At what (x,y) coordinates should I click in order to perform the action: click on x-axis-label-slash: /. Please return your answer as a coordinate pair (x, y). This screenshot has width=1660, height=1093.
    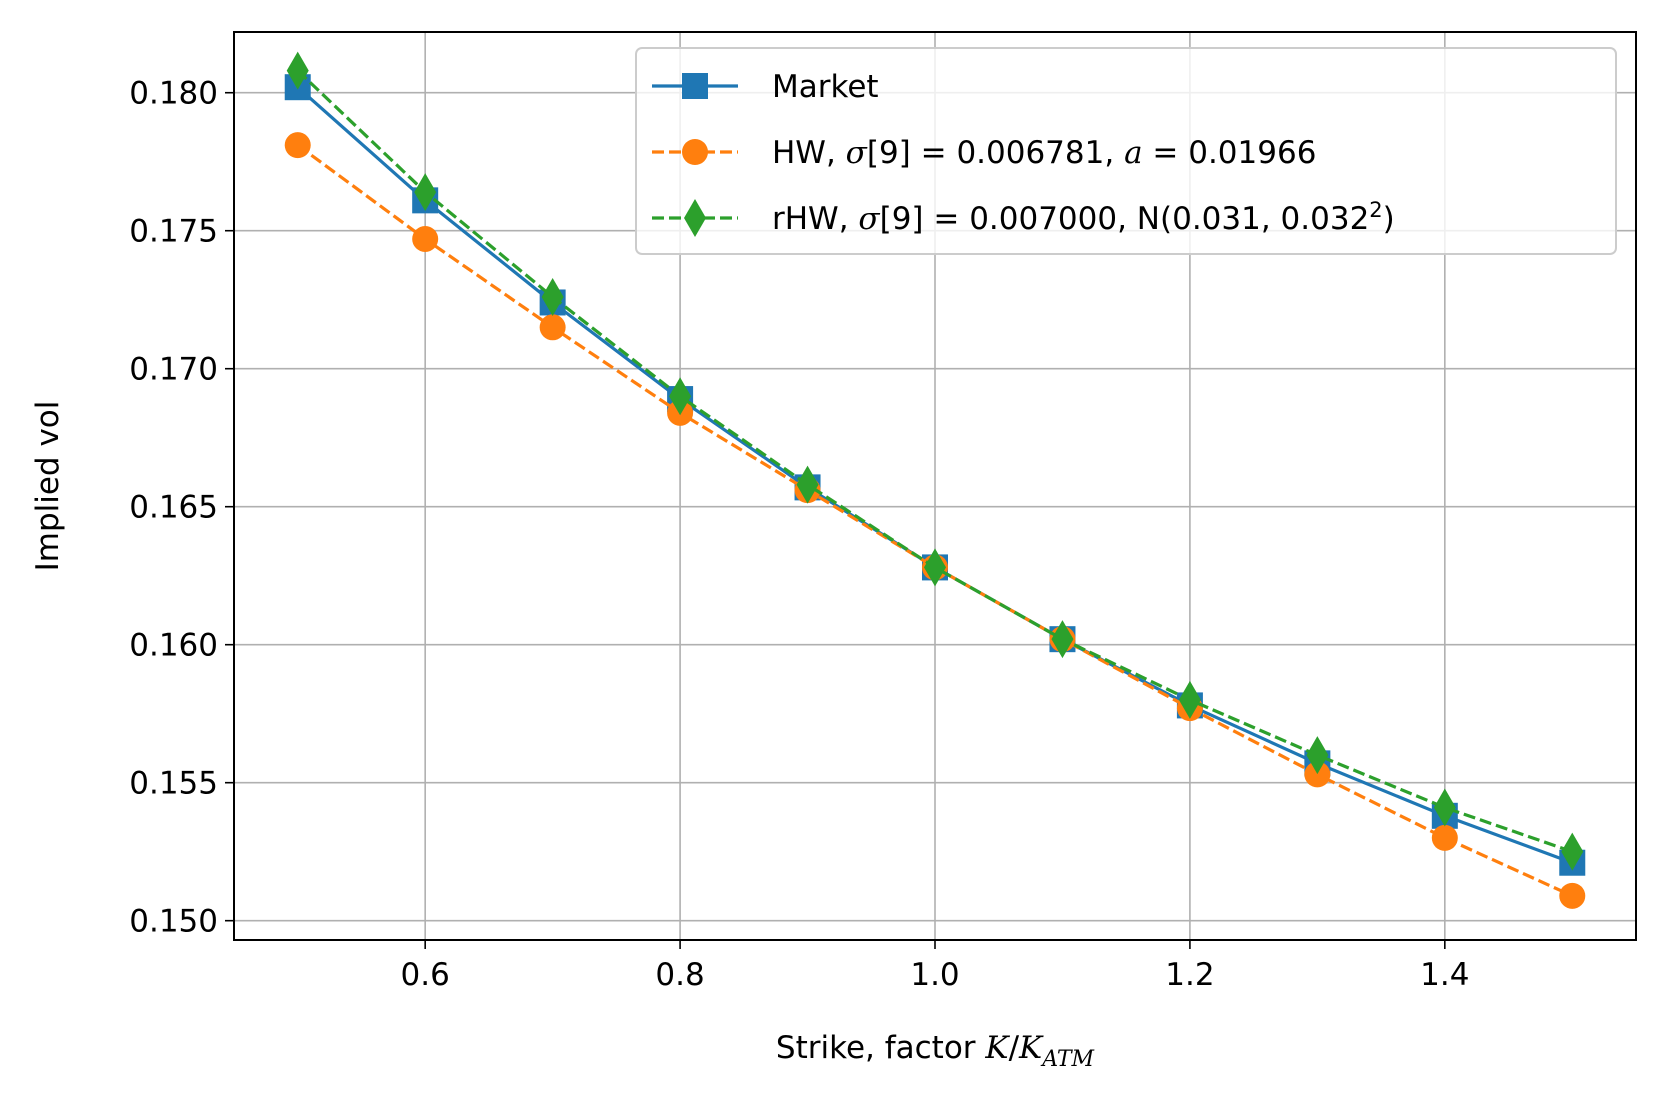
    Looking at the image, I should click on (1014, 1048).